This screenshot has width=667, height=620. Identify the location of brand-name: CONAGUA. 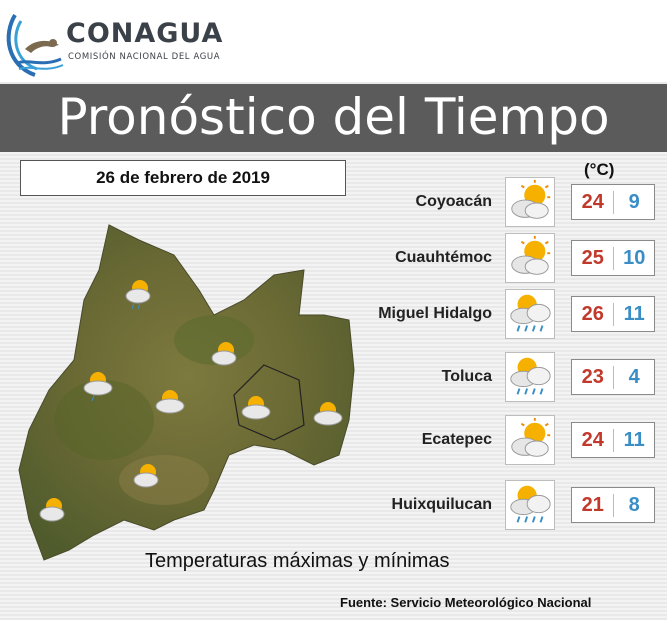
(145, 33).